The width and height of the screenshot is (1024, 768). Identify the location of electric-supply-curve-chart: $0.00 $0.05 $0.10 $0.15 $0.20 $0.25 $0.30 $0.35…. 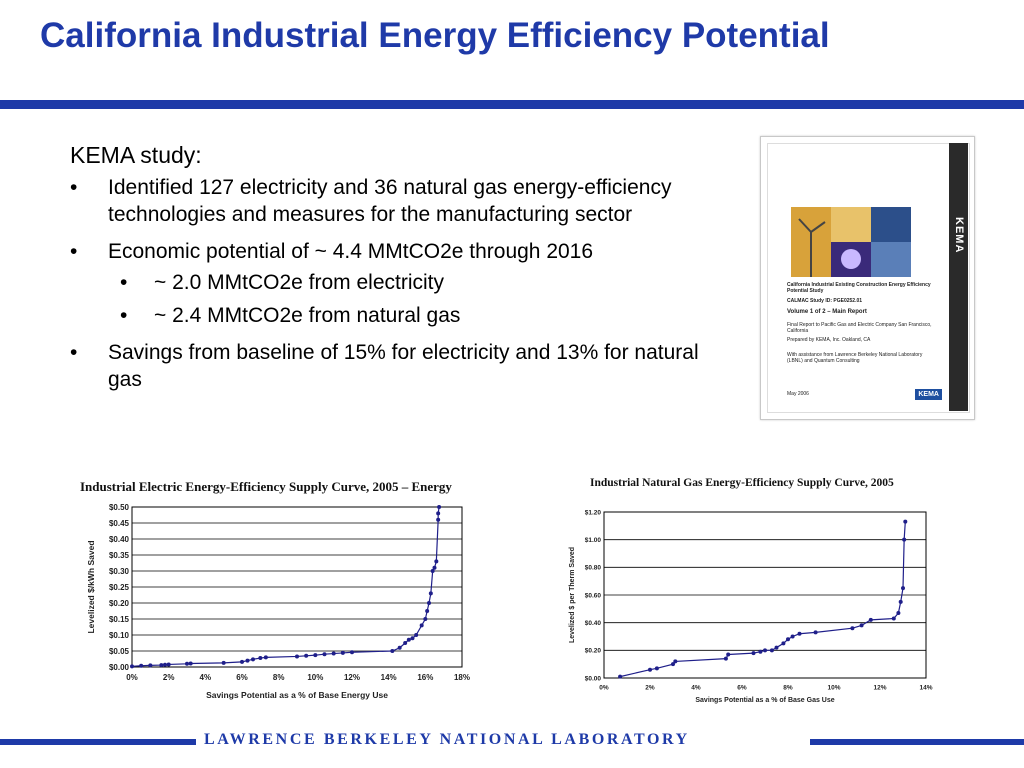
(278, 601).